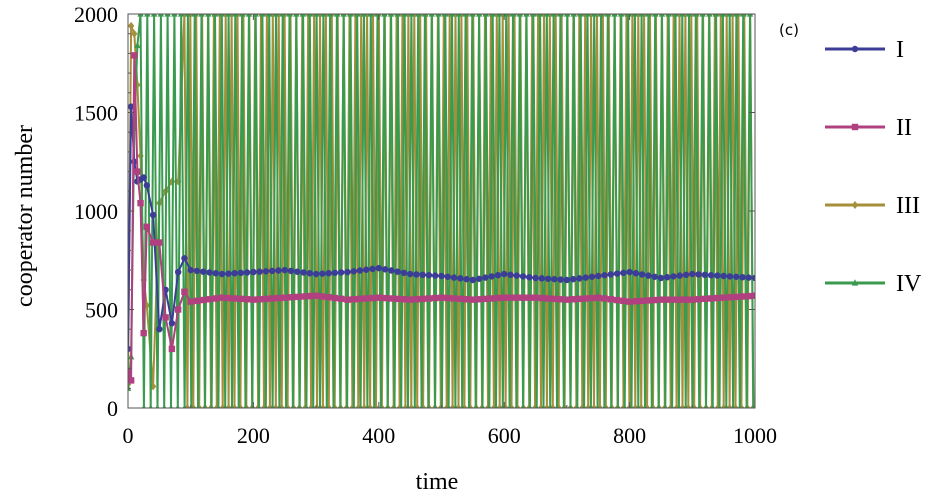 Image resolution: width=939 pixels, height=497 pixels. What do you see at coordinates (789, 30) in the screenshot?
I see `panel-label: (c)` at bounding box center [789, 30].